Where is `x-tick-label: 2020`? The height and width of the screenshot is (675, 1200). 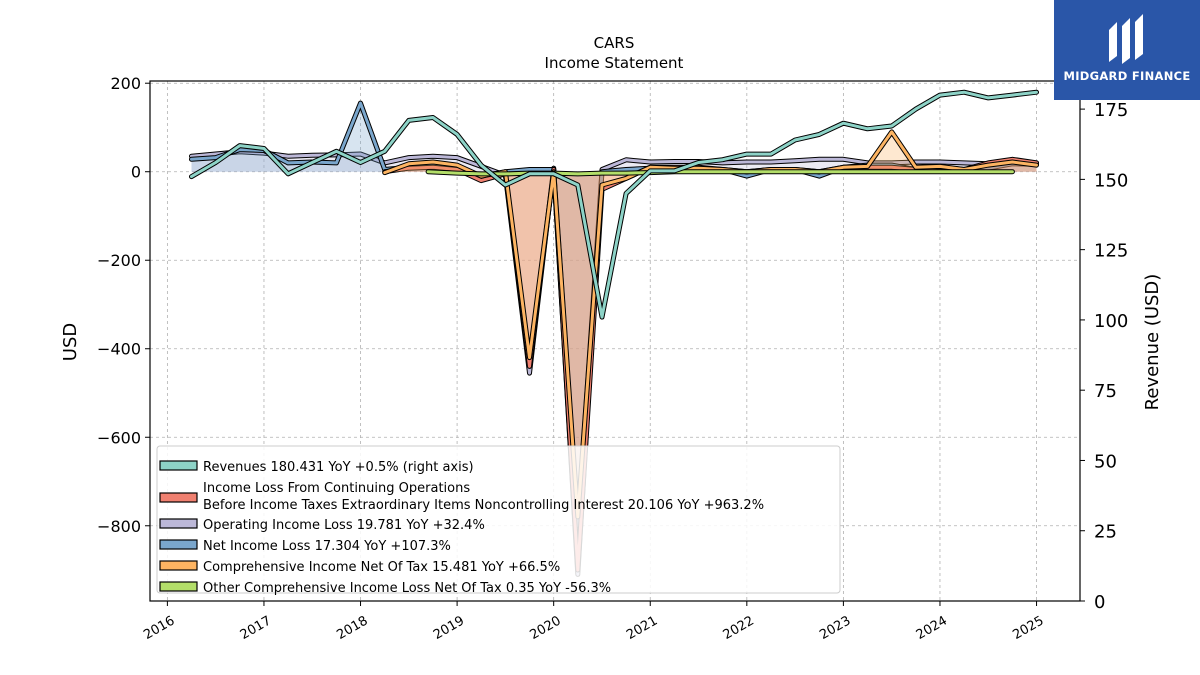 x-tick-label: 2020 is located at coordinates (546, 628).